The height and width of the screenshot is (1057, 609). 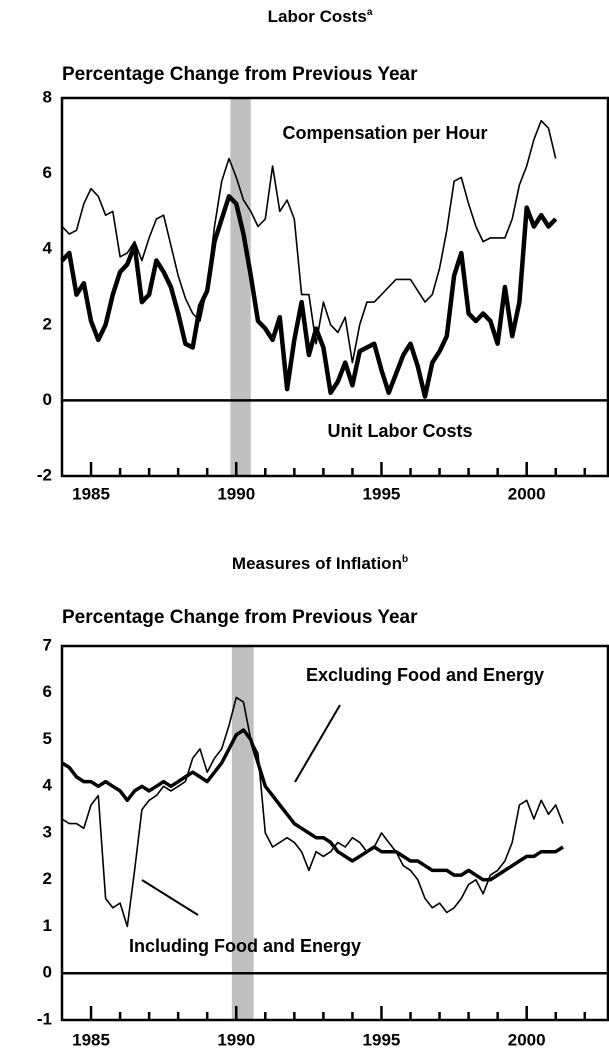 I want to click on y-tick-label: 5, so click(x=47, y=738).